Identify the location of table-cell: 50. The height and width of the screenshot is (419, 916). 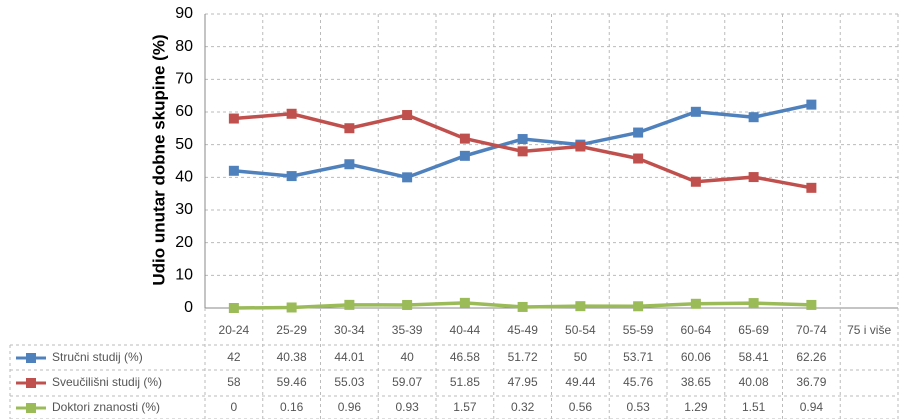
(581, 357).